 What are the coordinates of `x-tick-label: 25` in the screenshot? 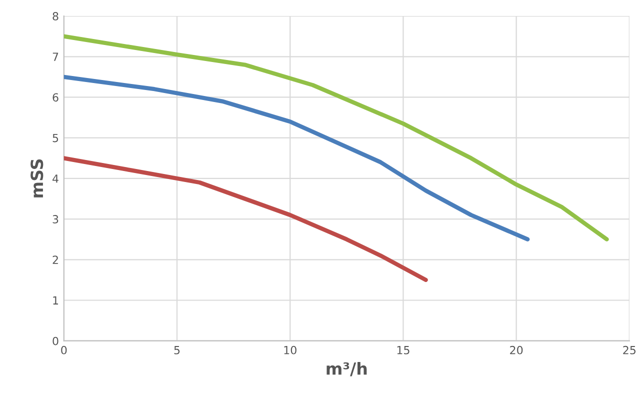 It's located at (629, 350).